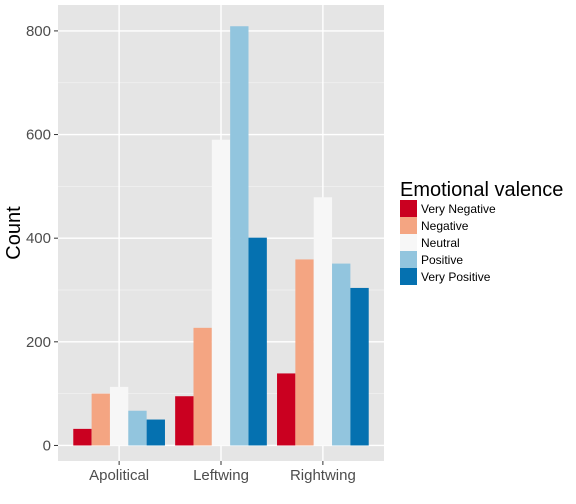  Describe the element at coordinates (119, 416) in the screenshot. I see `bar-apolitical-neutral` at that location.